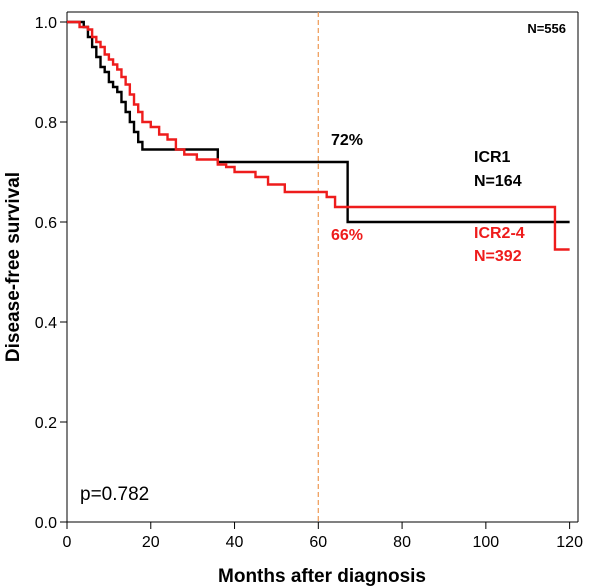 The image size is (596, 588). Describe the element at coordinates (46, 223) in the screenshot. I see `y-tick-label: 0.6` at that location.